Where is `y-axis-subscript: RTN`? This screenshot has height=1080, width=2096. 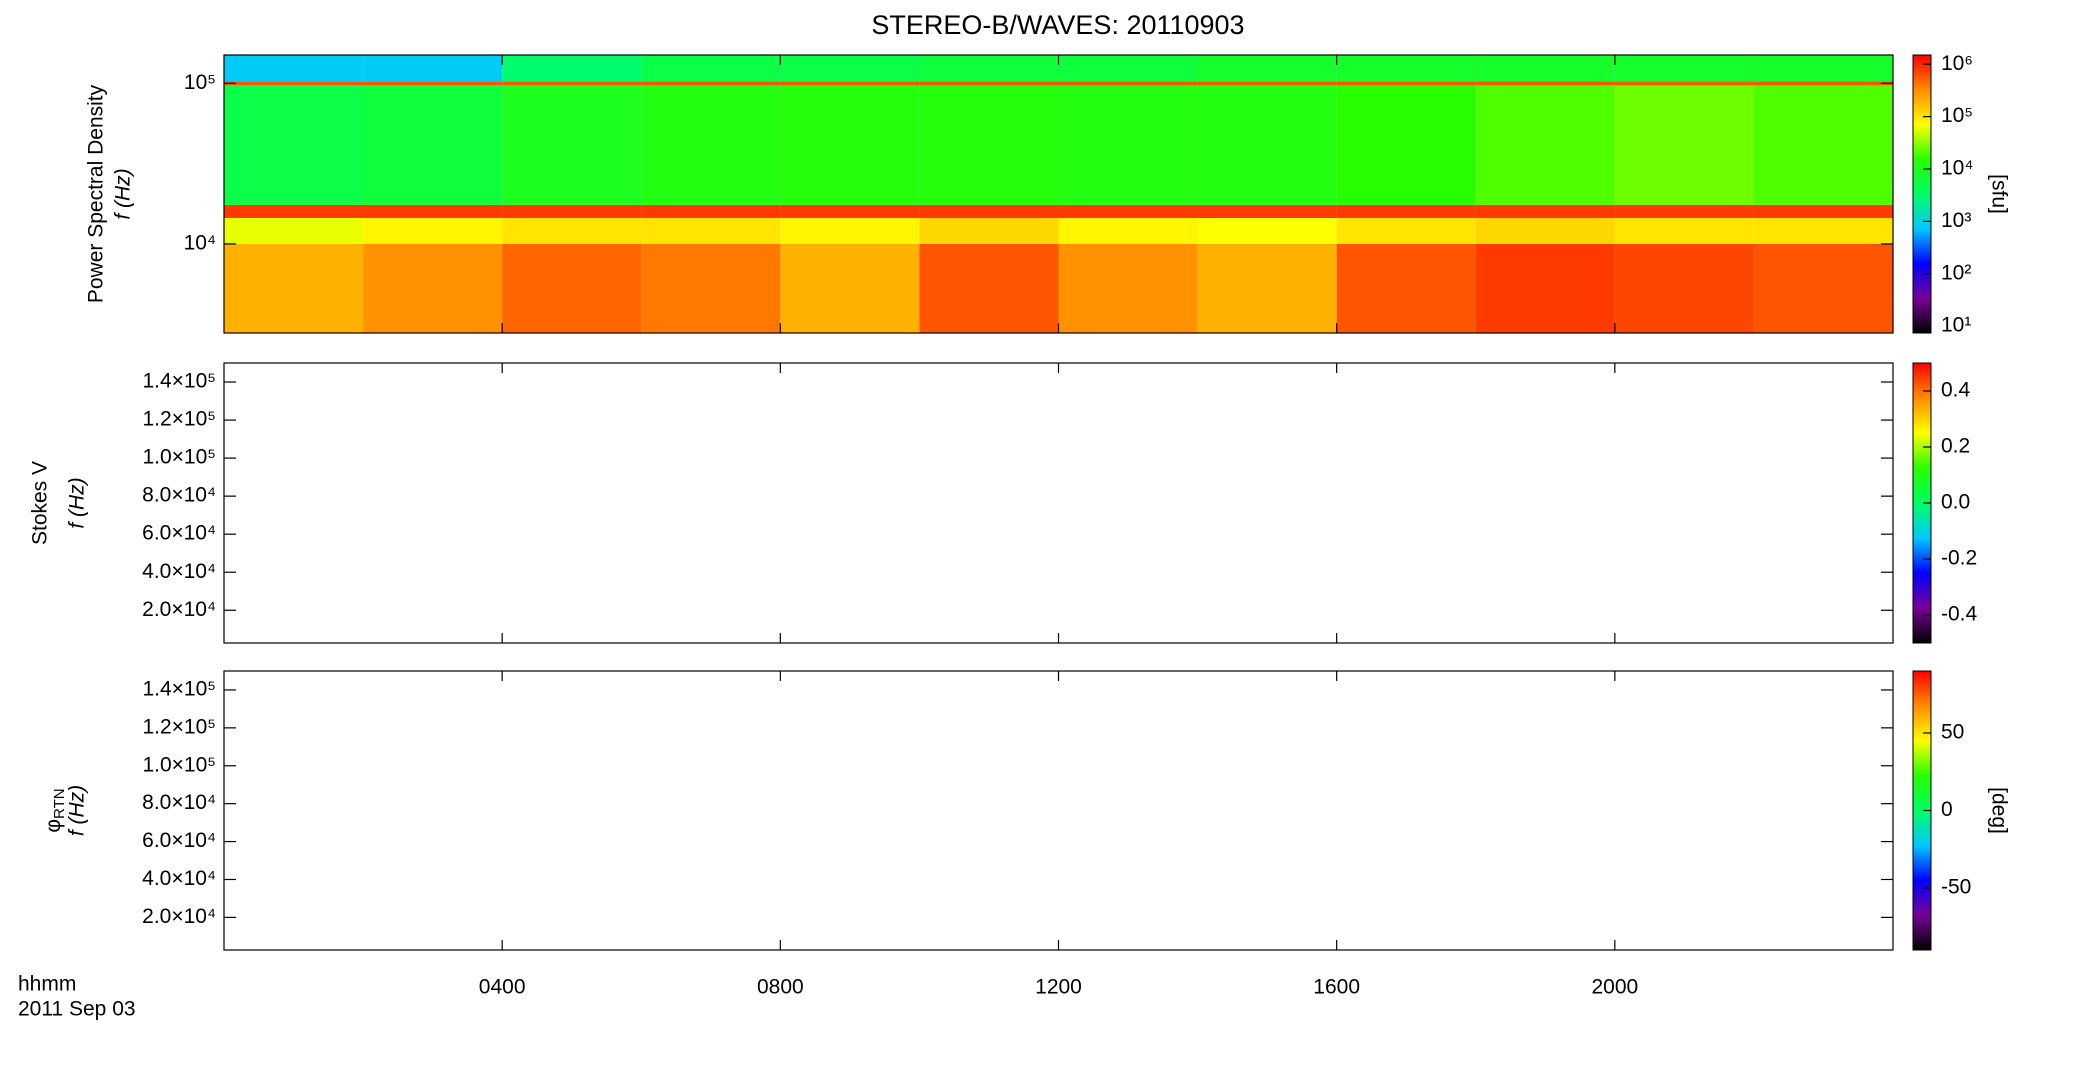
y-axis-subscript: RTN is located at coordinates (59, 803).